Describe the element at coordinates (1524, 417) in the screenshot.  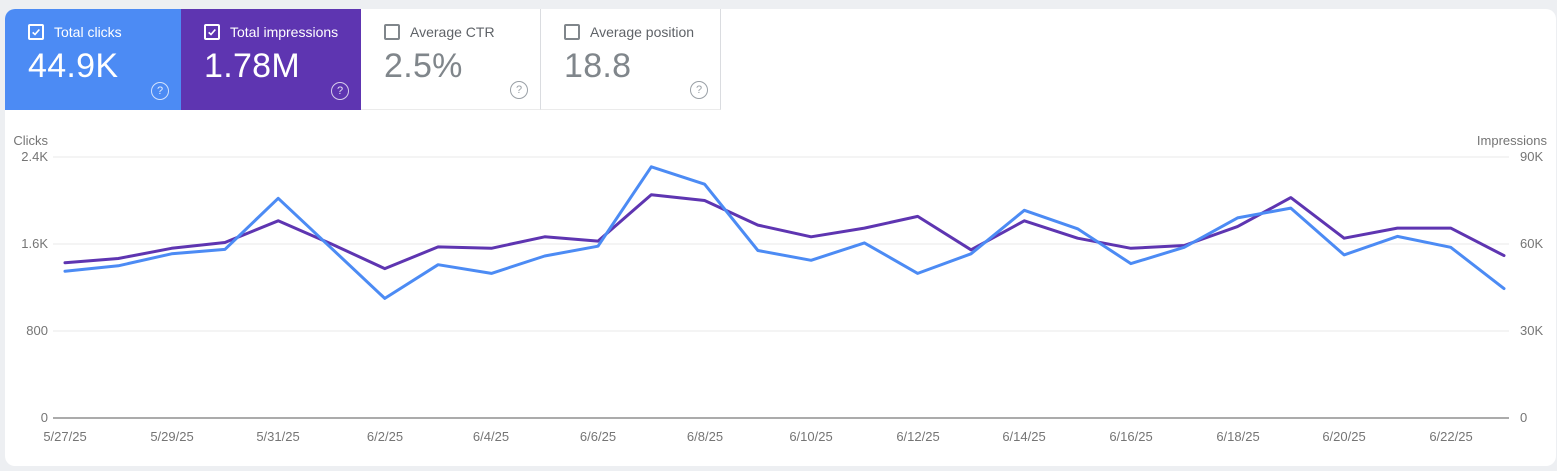
I see `right-axis-tick: 0` at that location.